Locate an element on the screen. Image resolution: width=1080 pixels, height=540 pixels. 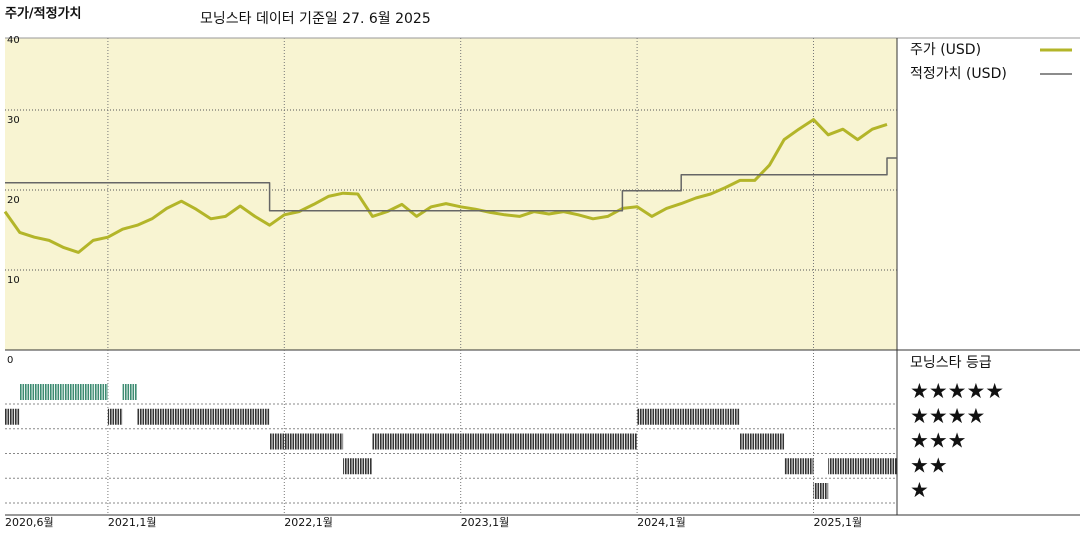
rating-level-label: ★★ is located at coordinates (929, 465).